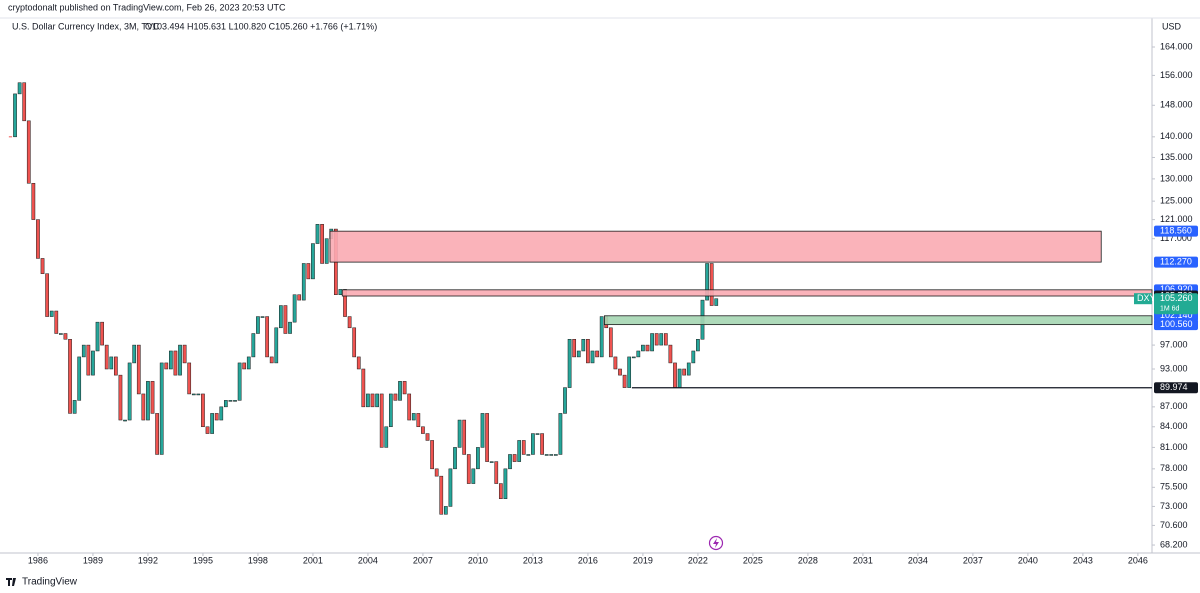 The image size is (1200, 593). What do you see at coordinates (1176, 157) in the screenshot?
I see `y-tick-label: 135.000` at bounding box center [1176, 157].